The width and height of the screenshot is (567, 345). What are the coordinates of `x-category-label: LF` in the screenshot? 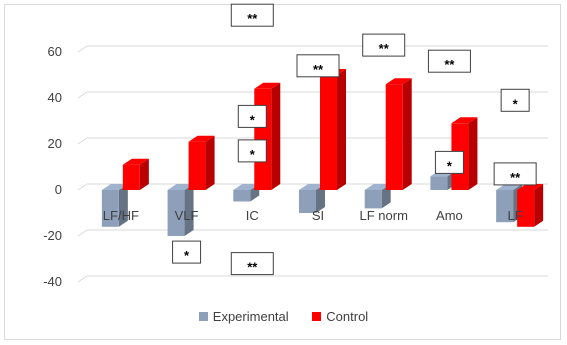 It's located at (515, 215).